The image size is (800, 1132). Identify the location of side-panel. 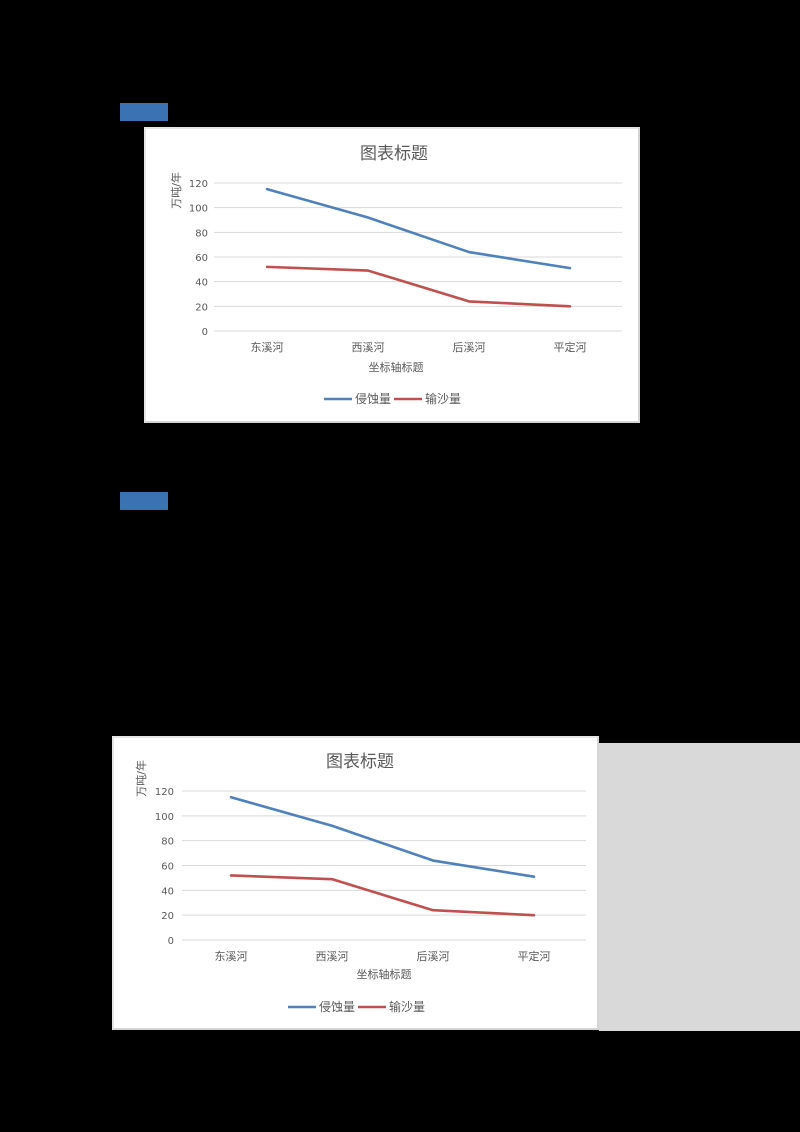
(699, 887).